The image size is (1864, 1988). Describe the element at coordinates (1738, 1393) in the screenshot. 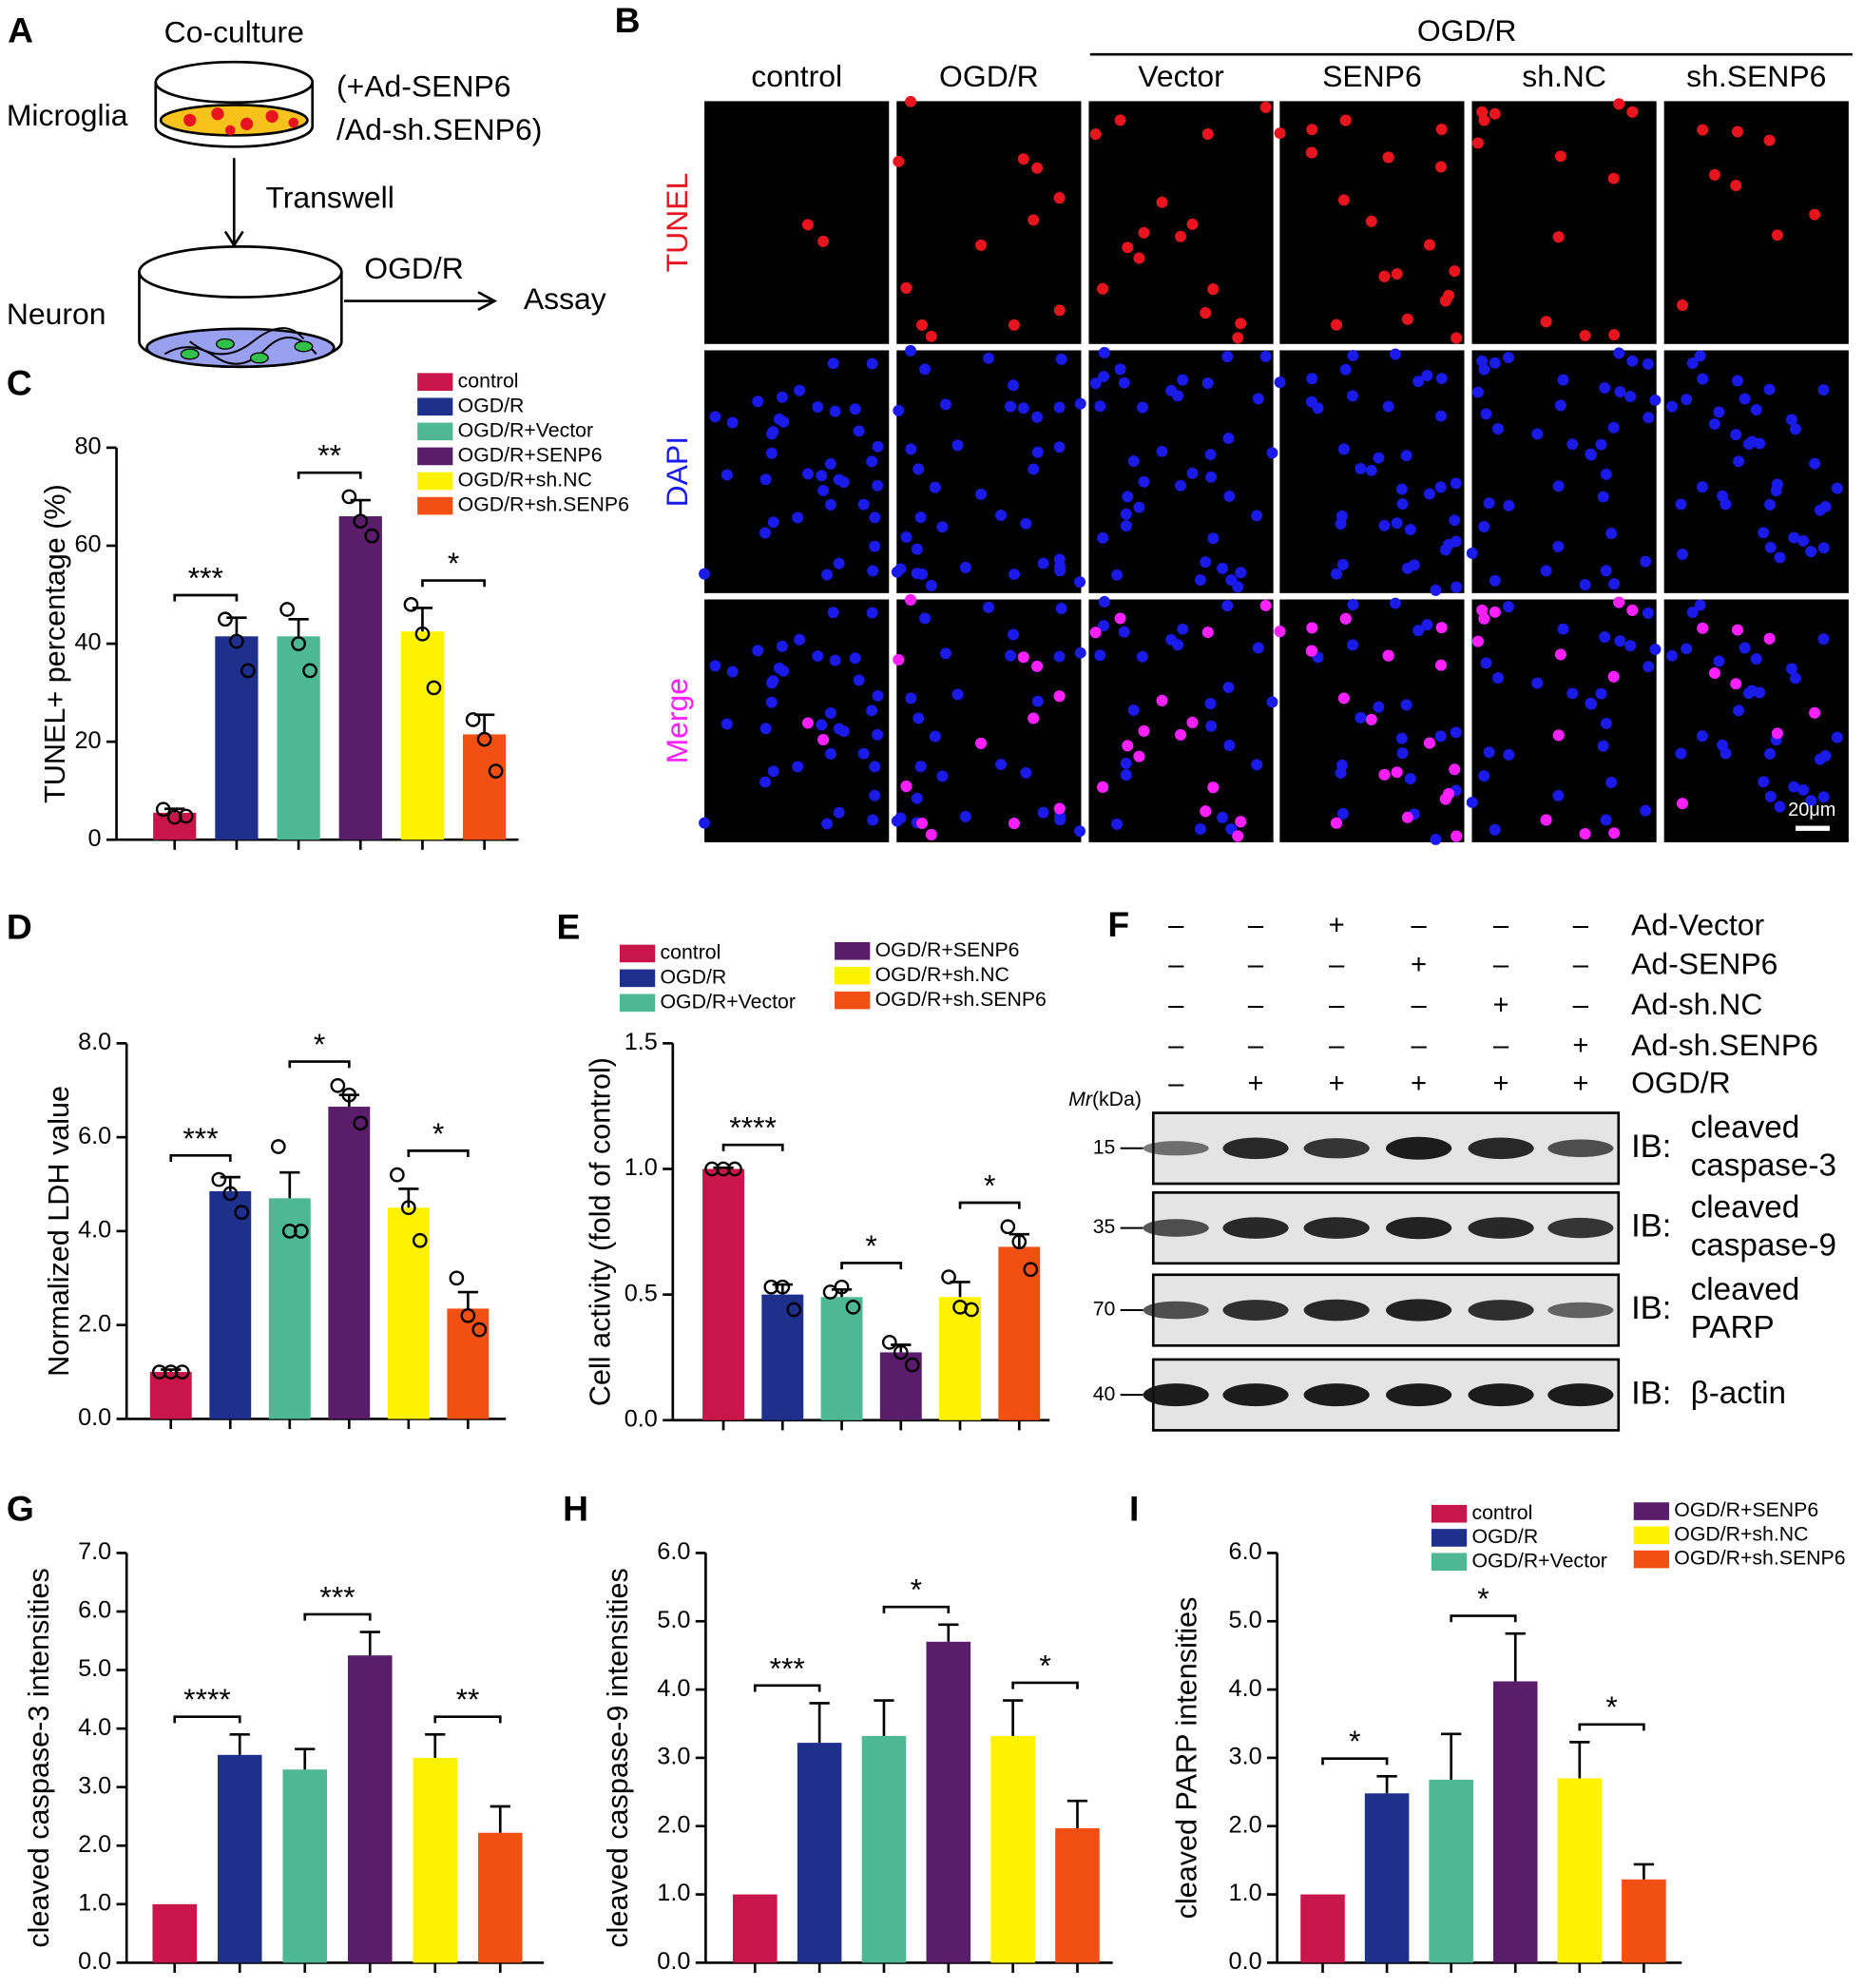

I see `blot-label: β-actin` at that location.